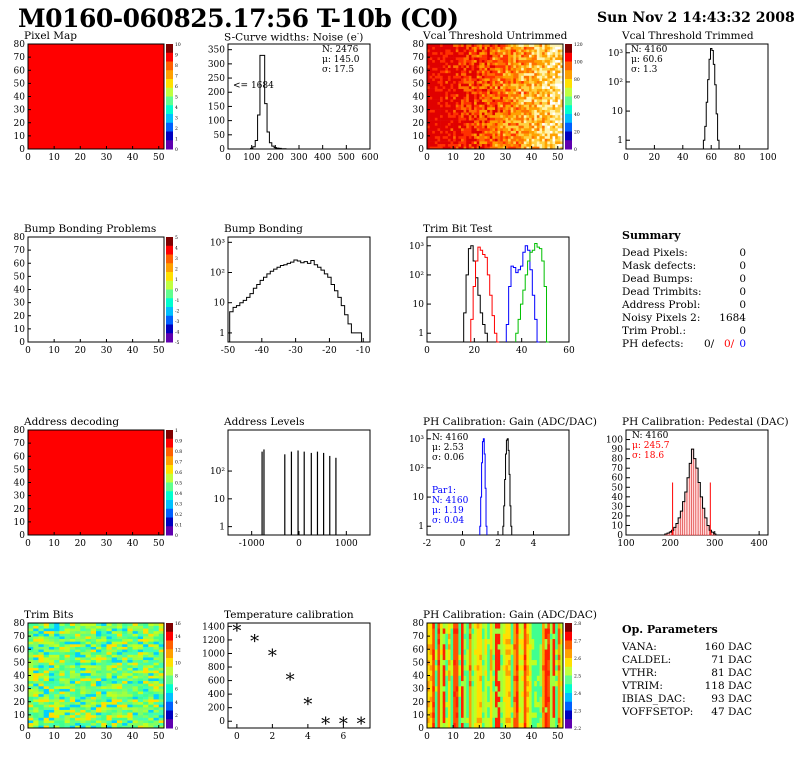 The width and height of the screenshot is (796, 772). What do you see at coordinates (577, 115) in the screenshot?
I see `vcal_untrimmed-palette-label: 40` at bounding box center [577, 115].